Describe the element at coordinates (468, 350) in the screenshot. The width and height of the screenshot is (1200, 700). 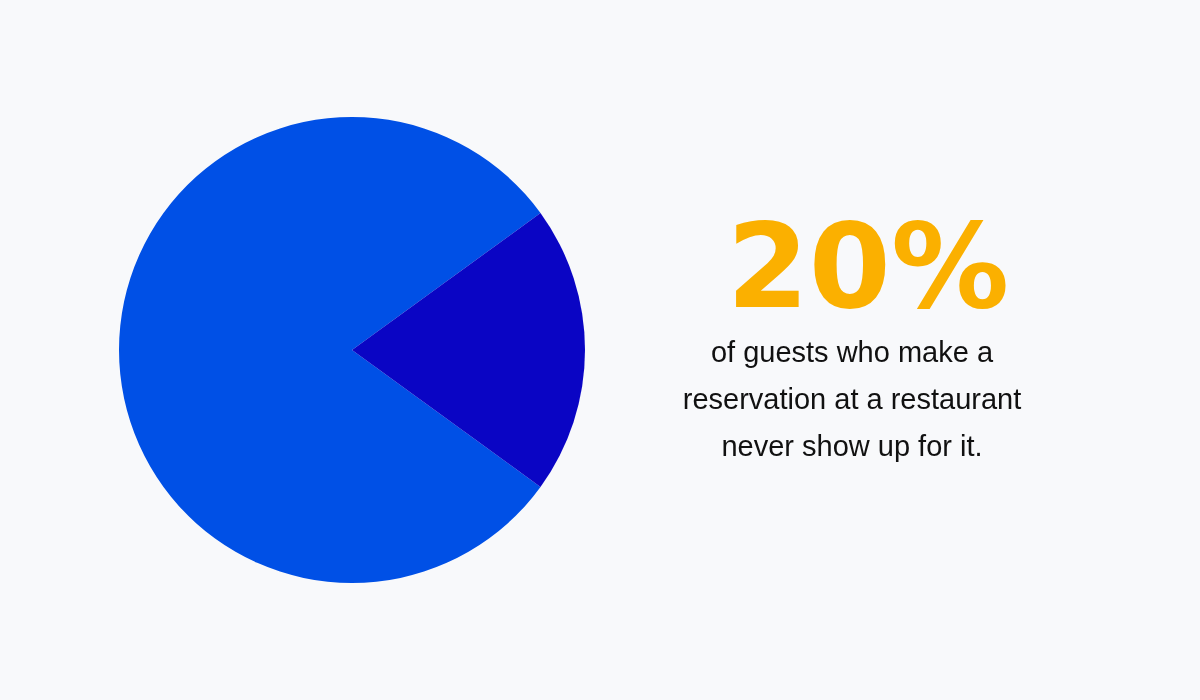
I see `pie-slice` at that location.